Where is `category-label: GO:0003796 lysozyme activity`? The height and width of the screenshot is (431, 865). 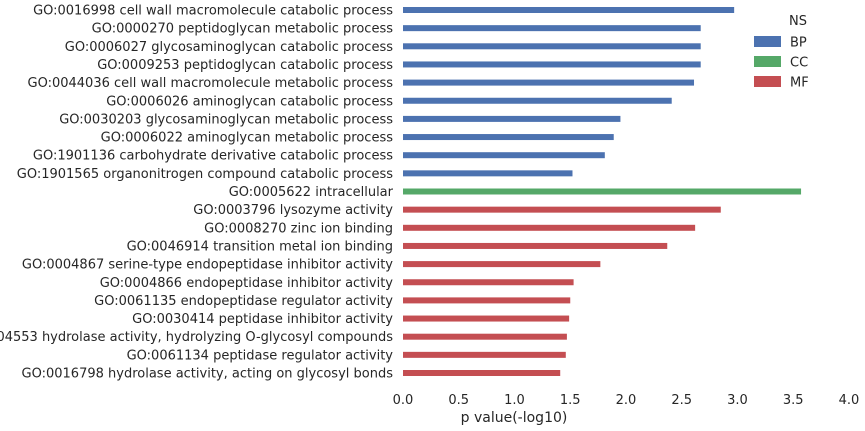 category-label: GO:0003796 lysozyme activity is located at coordinates (293, 210).